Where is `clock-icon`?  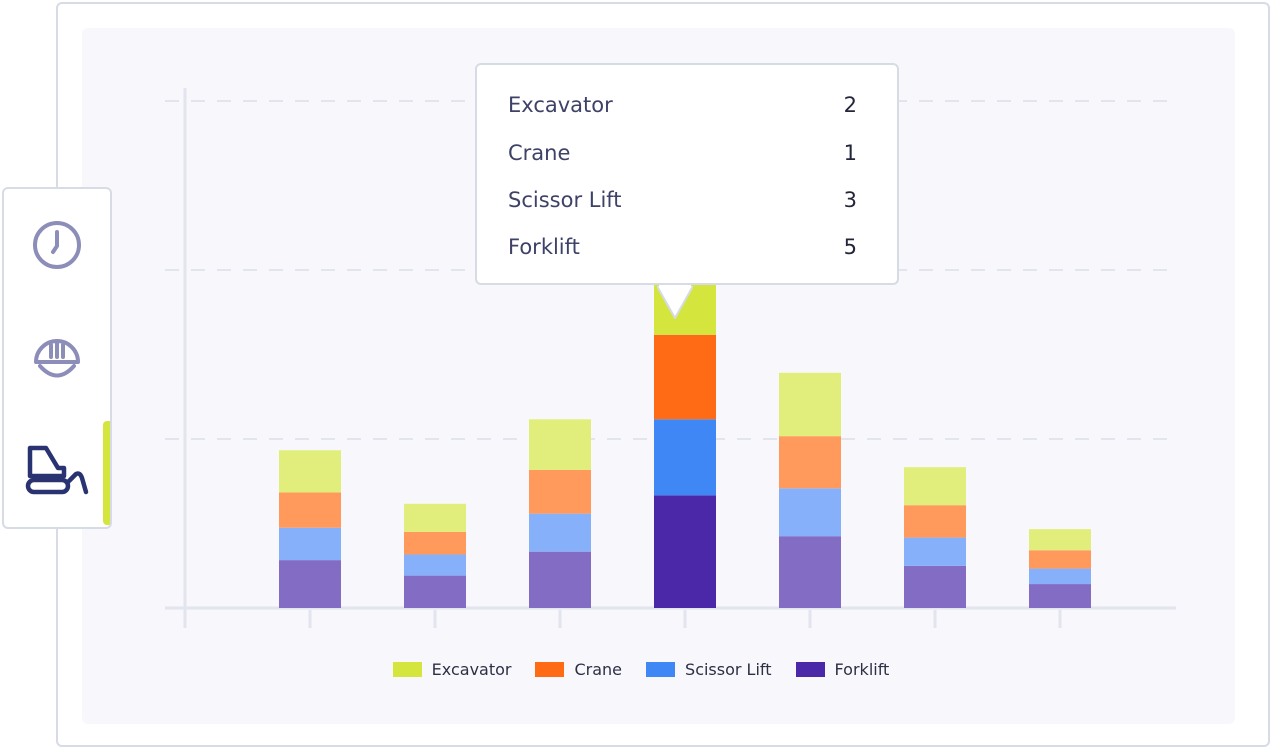
clock-icon is located at coordinates (57, 245).